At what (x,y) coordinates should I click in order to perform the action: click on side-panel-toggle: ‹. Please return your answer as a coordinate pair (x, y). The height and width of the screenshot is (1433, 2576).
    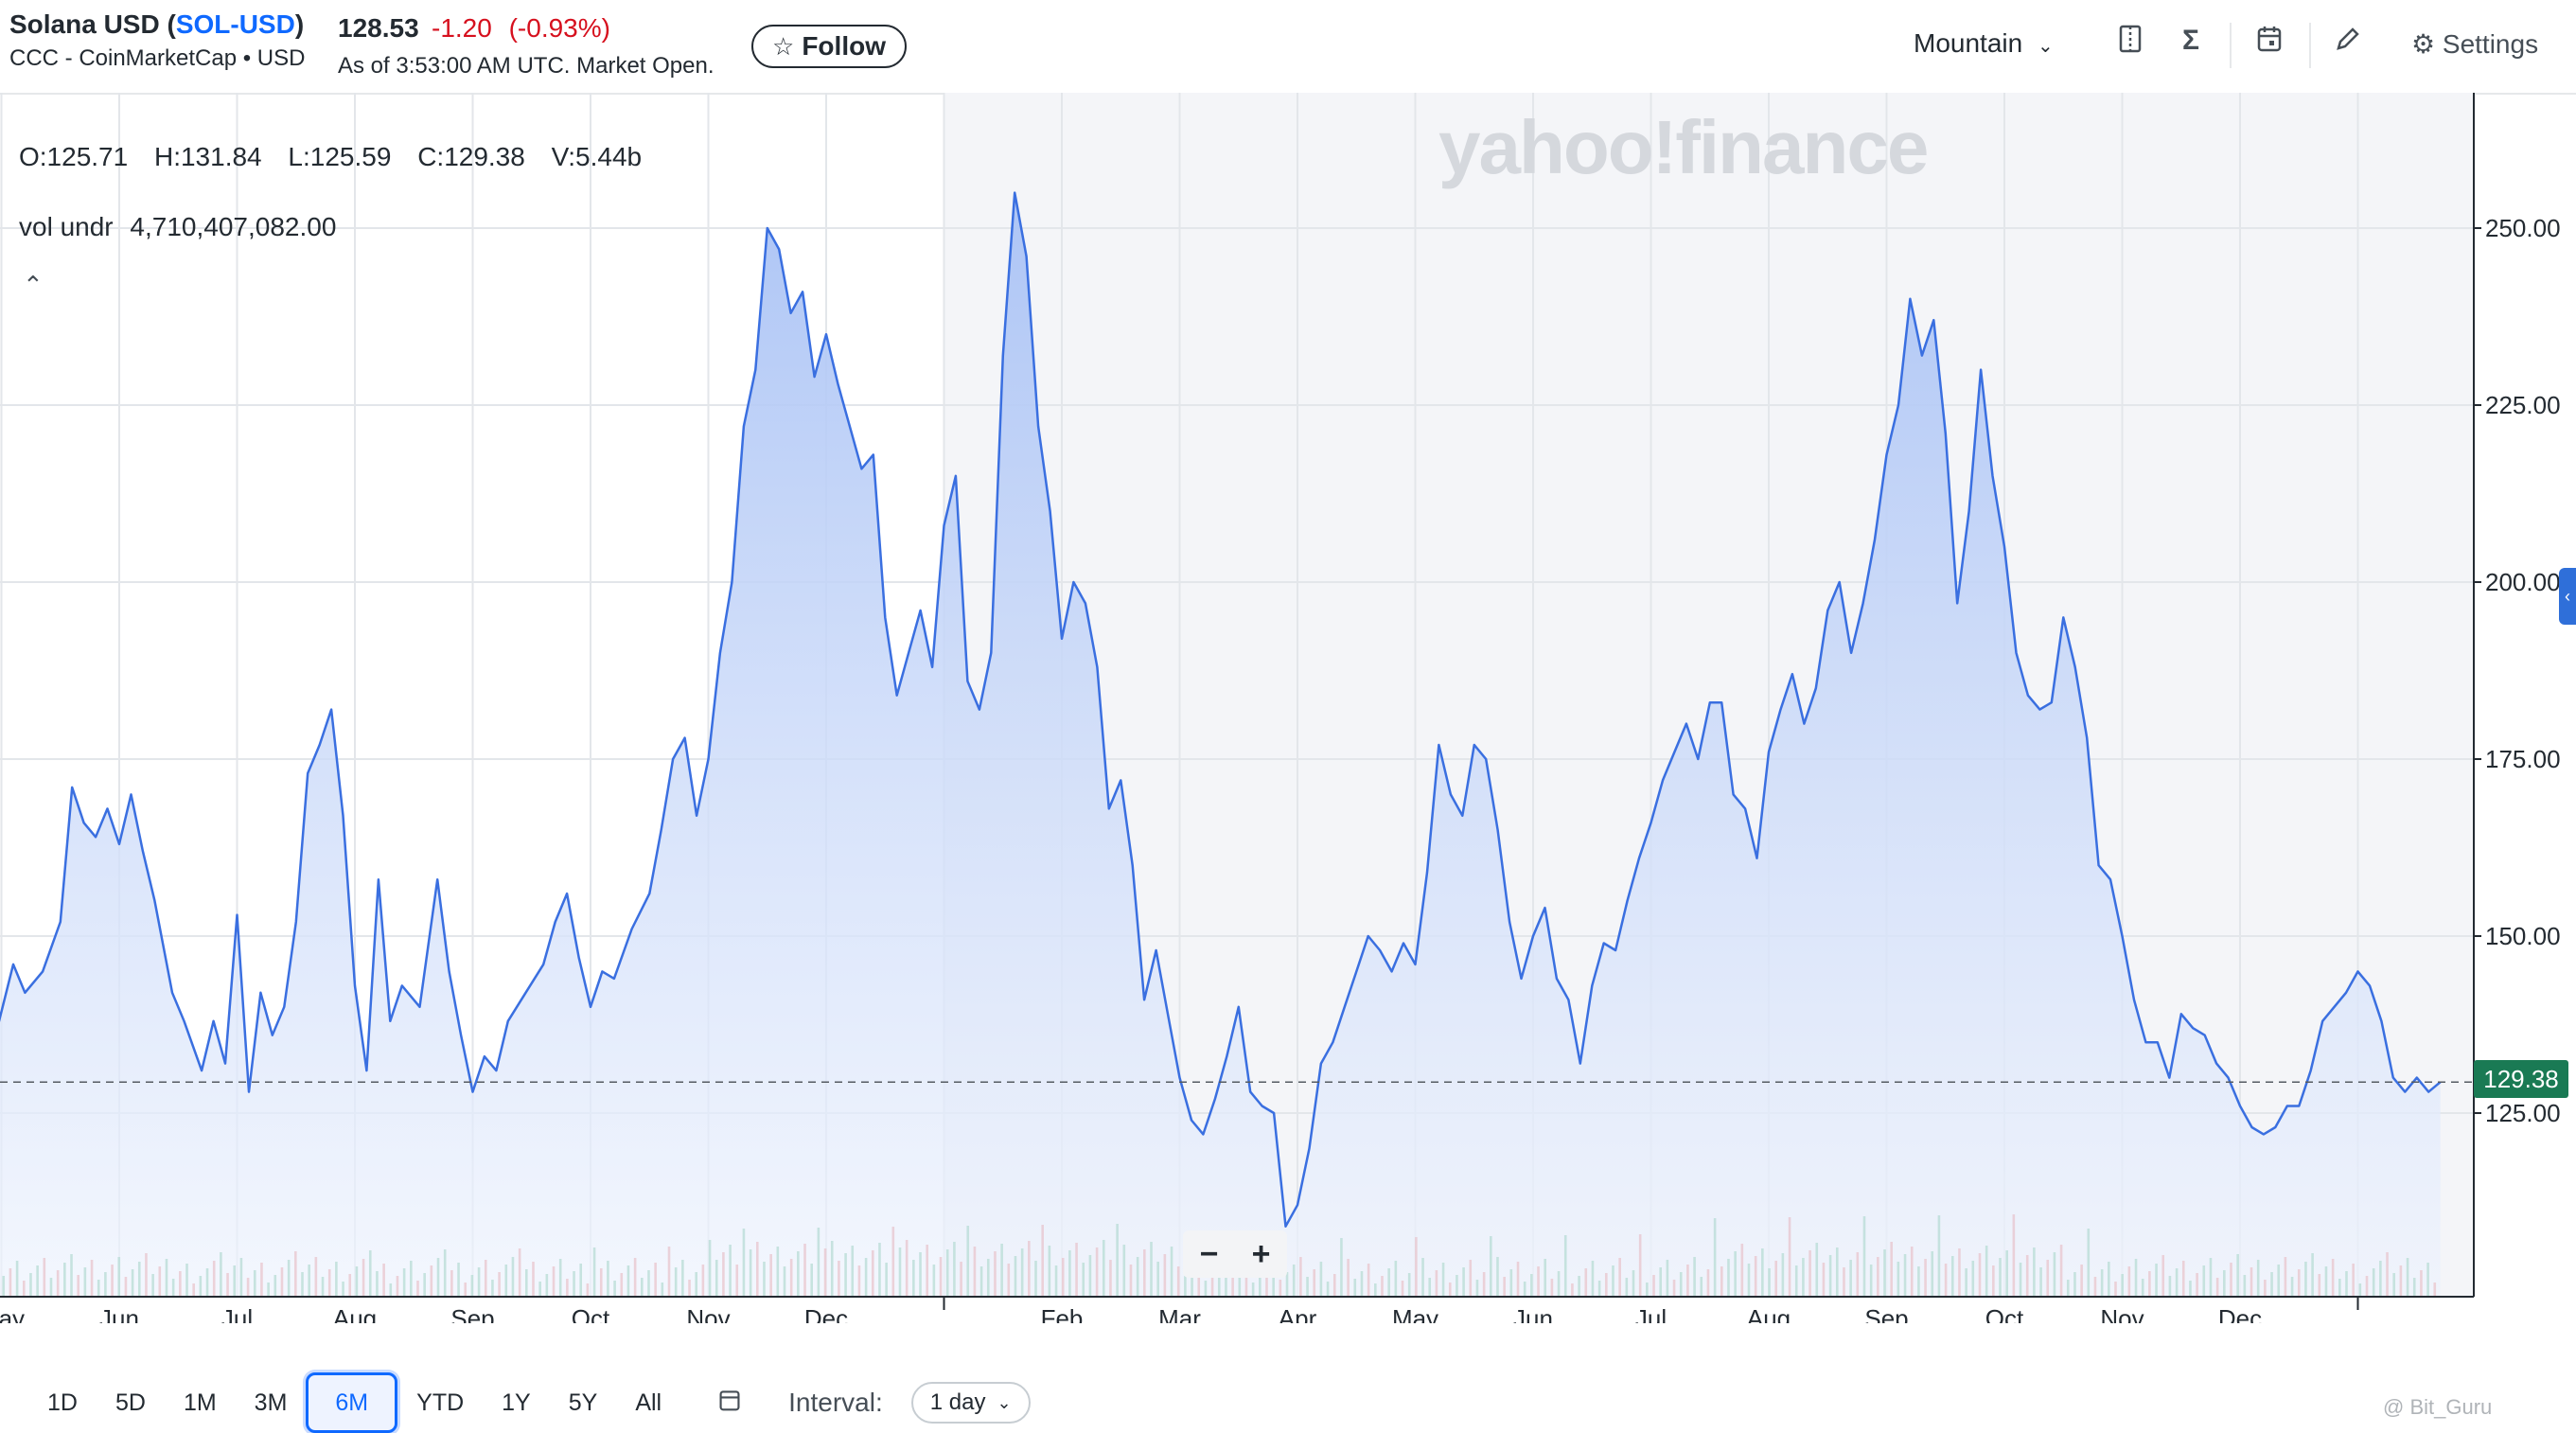
    Looking at the image, I should click on (2567, 596).